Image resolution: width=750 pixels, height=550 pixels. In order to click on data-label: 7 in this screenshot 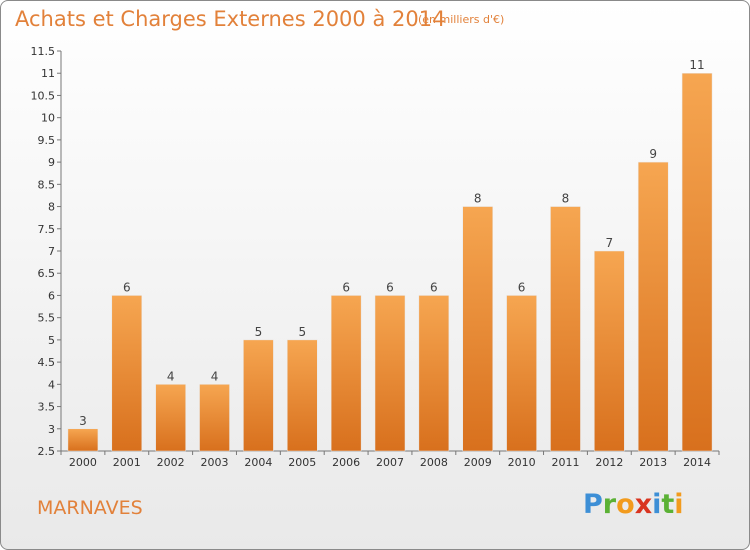, I will do `click(610, 243)`.